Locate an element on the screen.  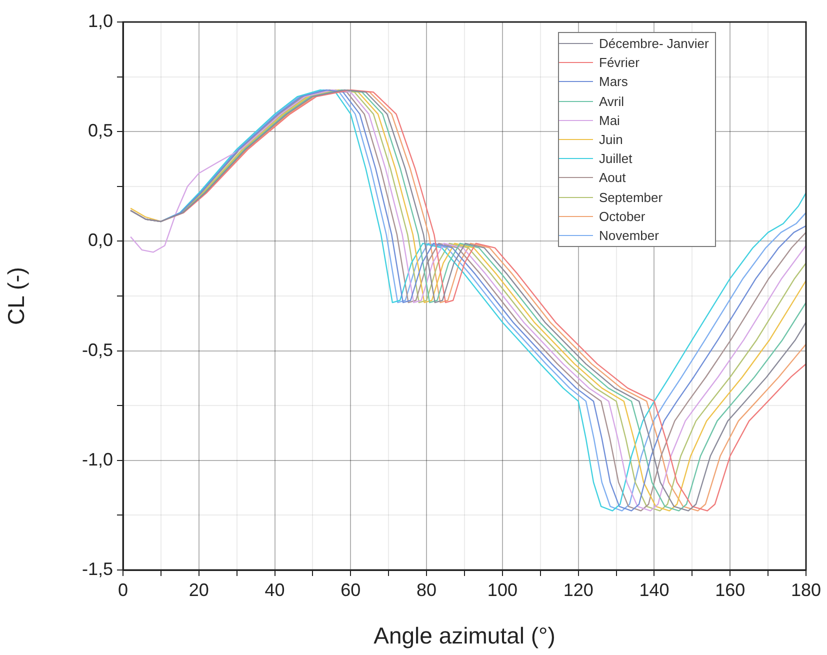
legend-label: October is located at coordinates (622, 216).